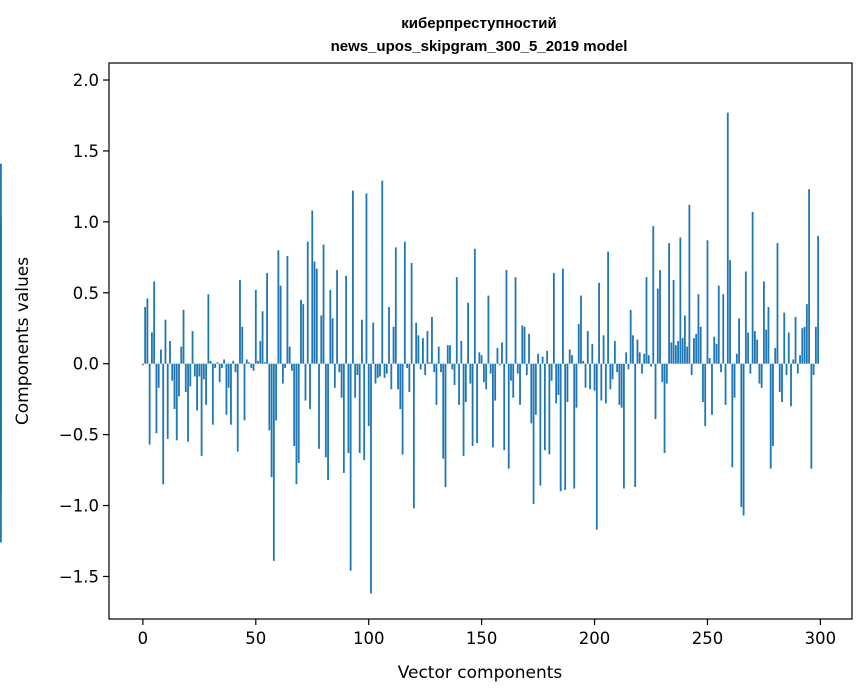 This screenshot has width=867, height=696. Describe the element at coordinates (79, 435) in the screenshot. I see `y-tick-label: −0.5` at that location.